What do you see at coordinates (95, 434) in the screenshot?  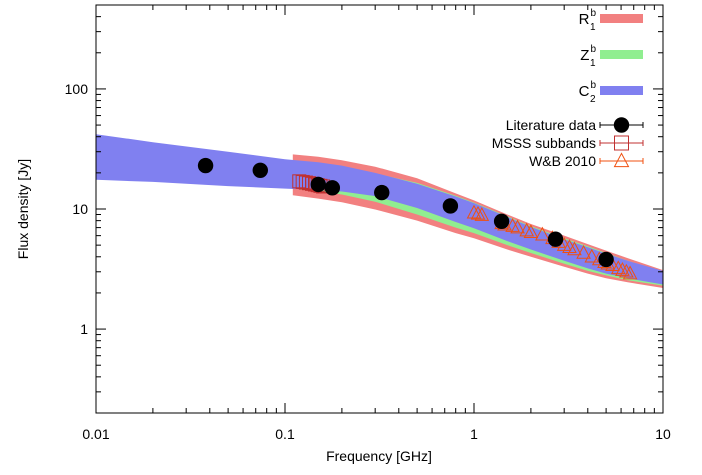 I see `x-tick-label: 0.01` at bounding box center [95, 434].